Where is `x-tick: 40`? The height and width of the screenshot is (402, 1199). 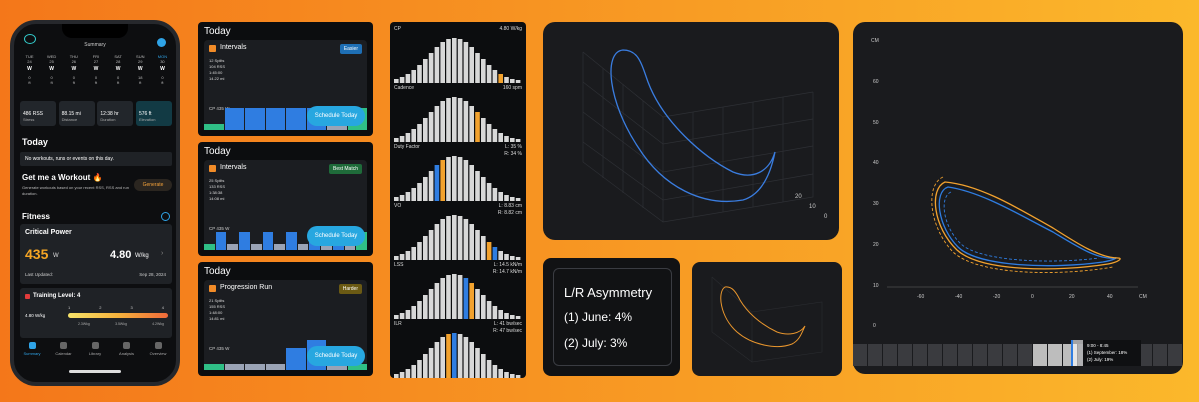 x-tick: 40 is located at coordinates (1110, 297).